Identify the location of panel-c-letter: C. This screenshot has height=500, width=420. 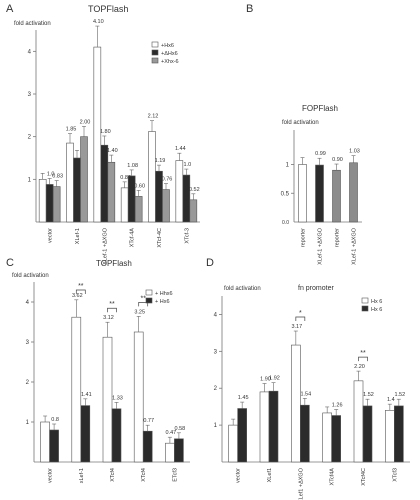
(10, 263).